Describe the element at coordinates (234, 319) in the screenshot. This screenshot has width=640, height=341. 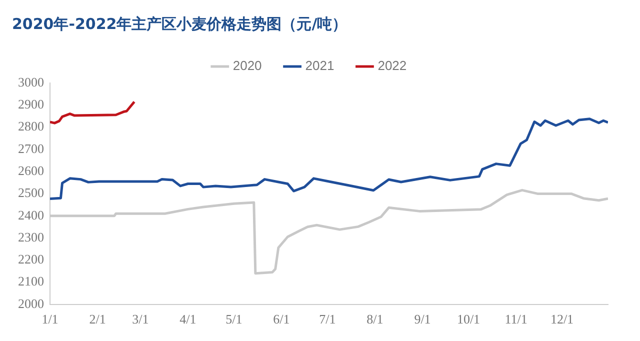
I see `x-tick-label: 5/1` at that location.